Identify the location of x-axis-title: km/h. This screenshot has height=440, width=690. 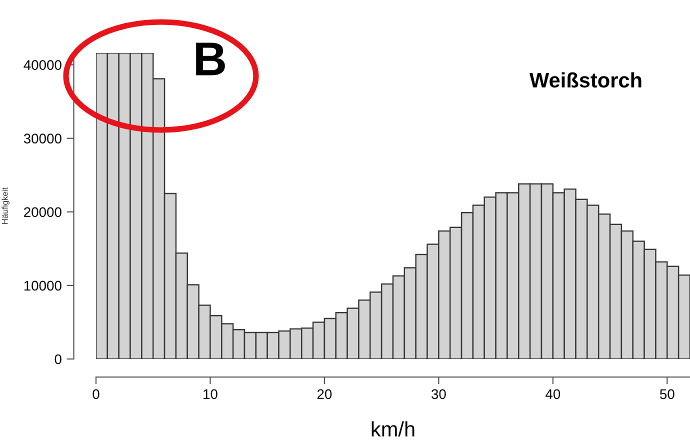
(393, 429).